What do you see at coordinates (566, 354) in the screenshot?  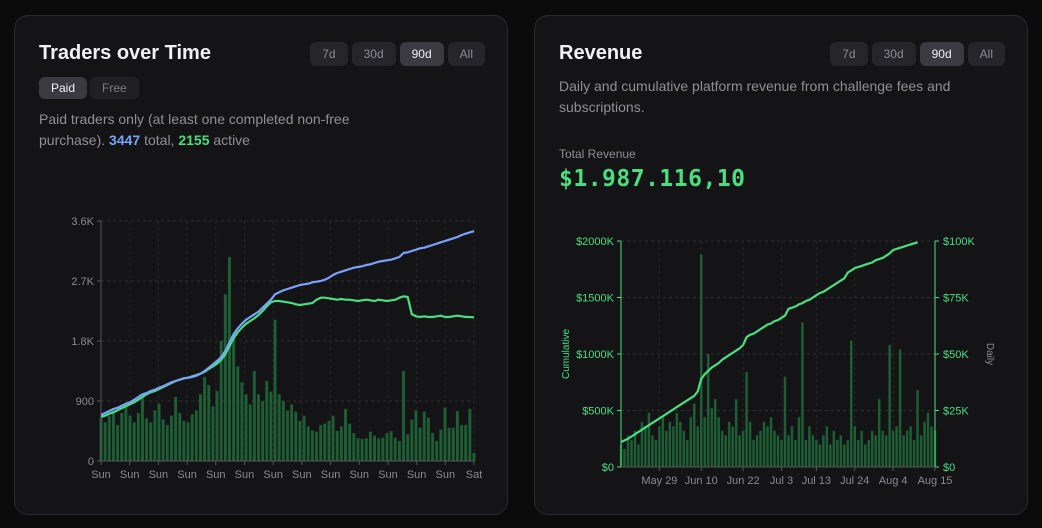 I see `y-axis-label: Cumulative` at bounding box center [566, 354].